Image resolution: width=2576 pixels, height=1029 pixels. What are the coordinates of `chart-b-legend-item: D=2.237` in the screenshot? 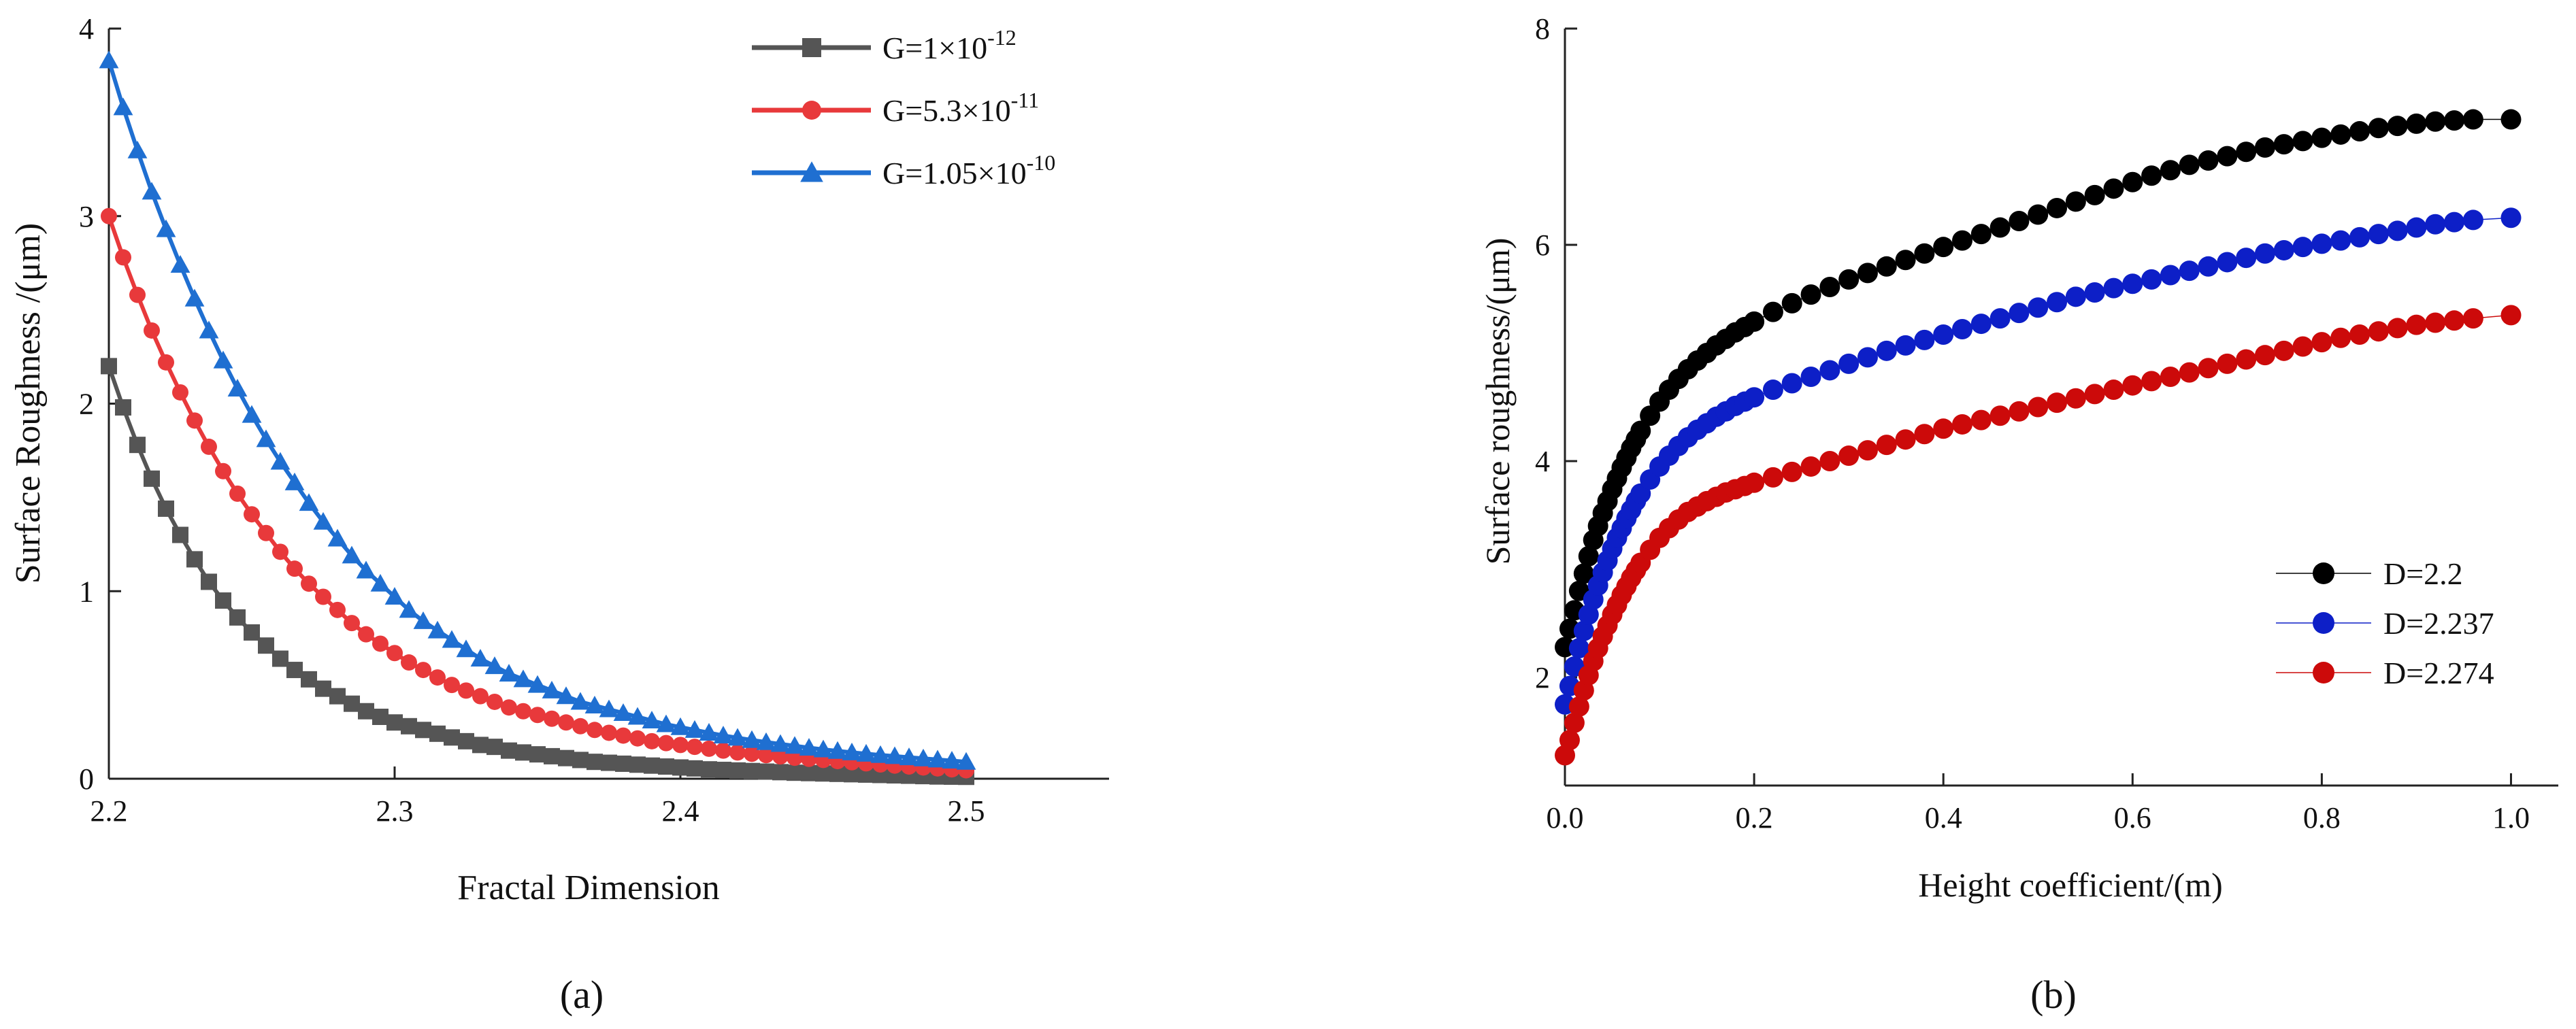 It's located at (2385, 624).